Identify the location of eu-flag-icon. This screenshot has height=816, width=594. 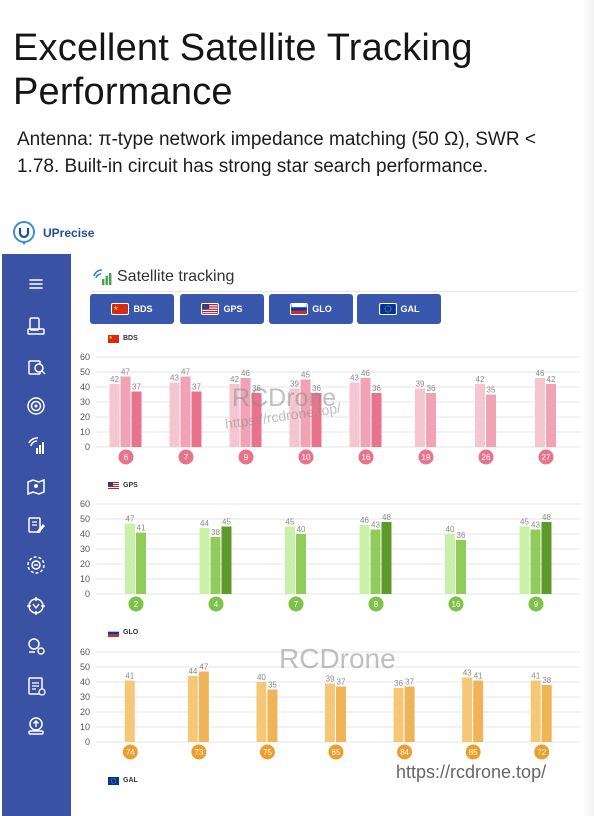
(387, 309).